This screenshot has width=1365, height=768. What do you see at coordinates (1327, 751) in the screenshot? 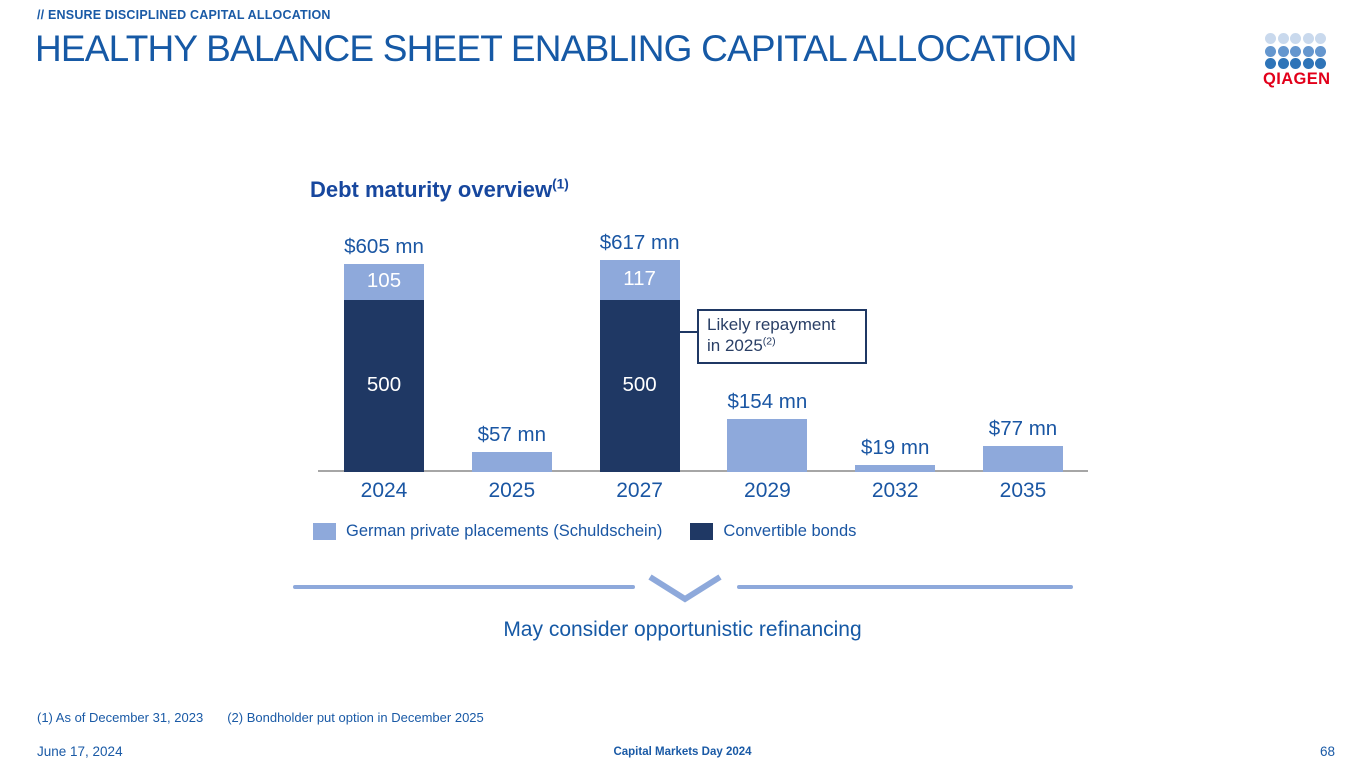
I see `page-number: 68` at bounding box center [1327, 751].